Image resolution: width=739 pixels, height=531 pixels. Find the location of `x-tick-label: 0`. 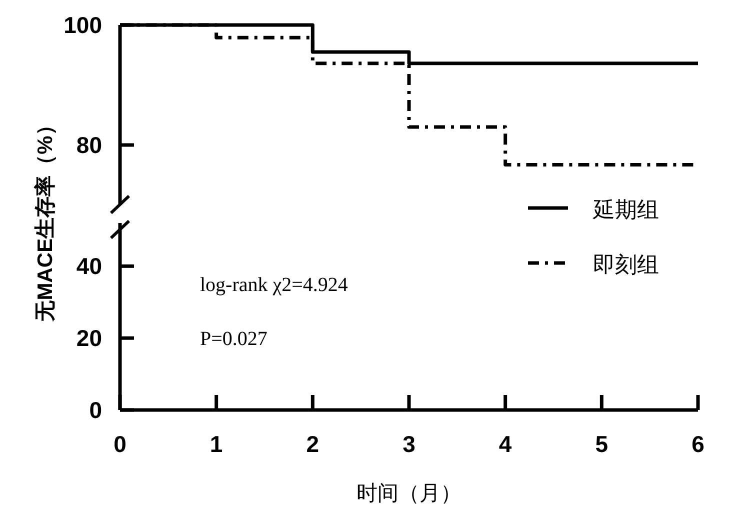

x-tick-label: 0 is located at coordinates (120, 444).